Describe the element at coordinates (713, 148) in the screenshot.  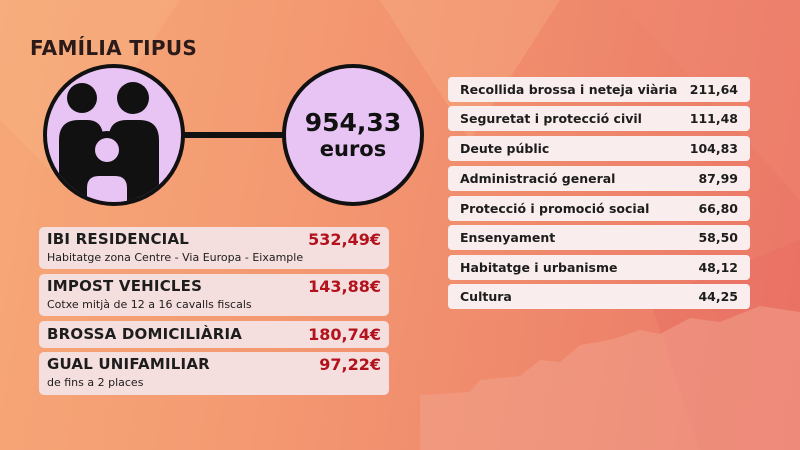
I see `budget-value: 104,83` at that location.